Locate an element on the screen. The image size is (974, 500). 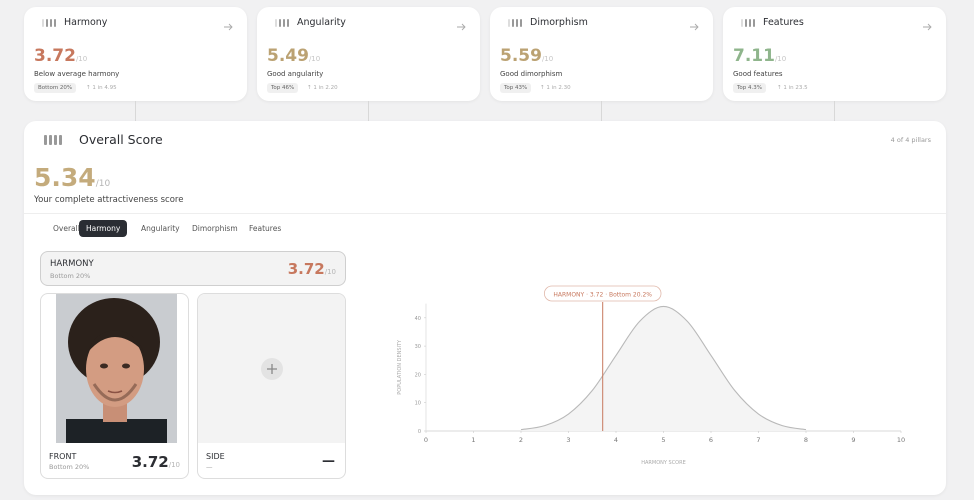
x-tick-label: 10 is located at coordinates (901, 440).